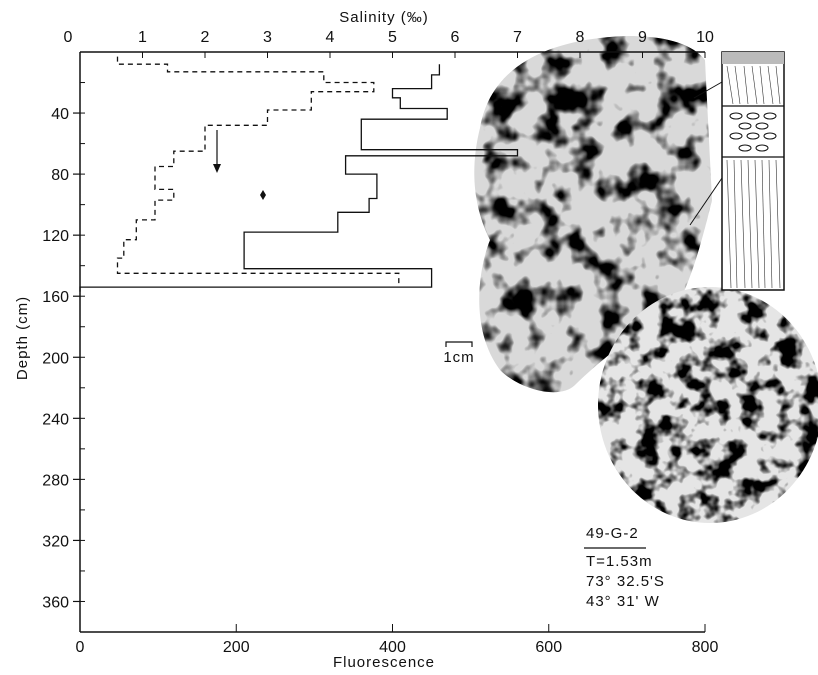  Describe the element at coordinates (458, 357) in the screenshot. I see `scale-bar-label: 1cm` at that location.